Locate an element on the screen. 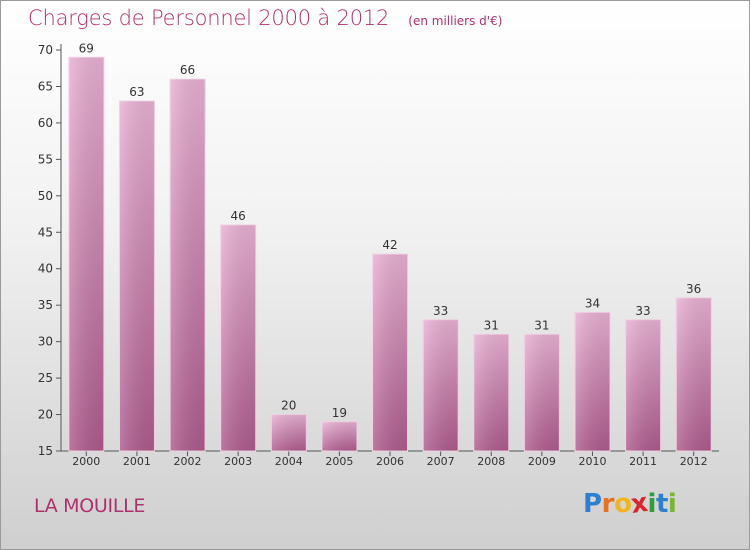 The width and height of the screenshot is (750, 550). data-label: 63 is located at coordinates (136, 92).